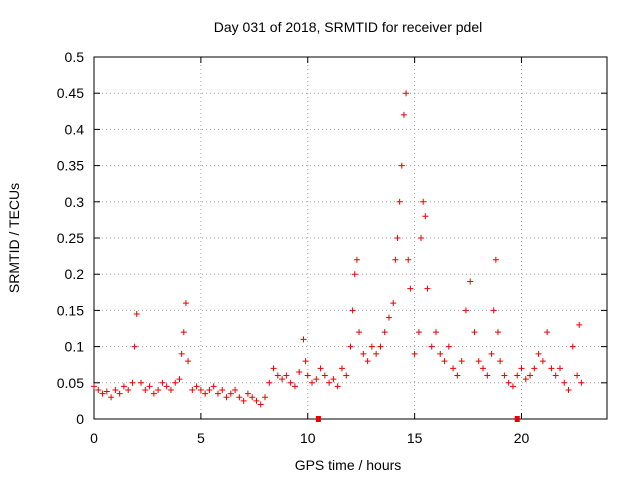  Describe the element at coordinates (75, 129) in the screenshot. I see `y-tick-label: 0.4` at that location.